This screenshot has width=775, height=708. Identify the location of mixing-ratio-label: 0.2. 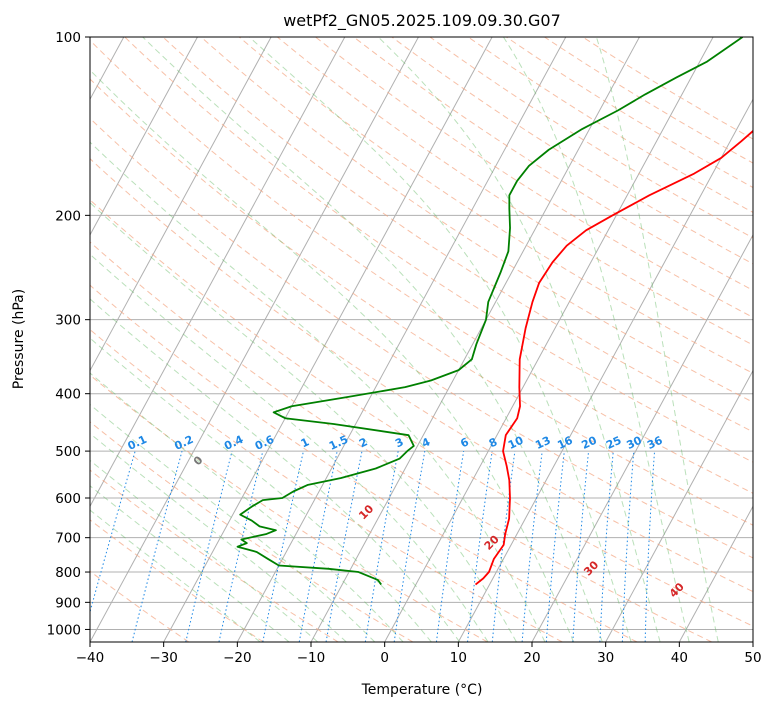
(183, 443).